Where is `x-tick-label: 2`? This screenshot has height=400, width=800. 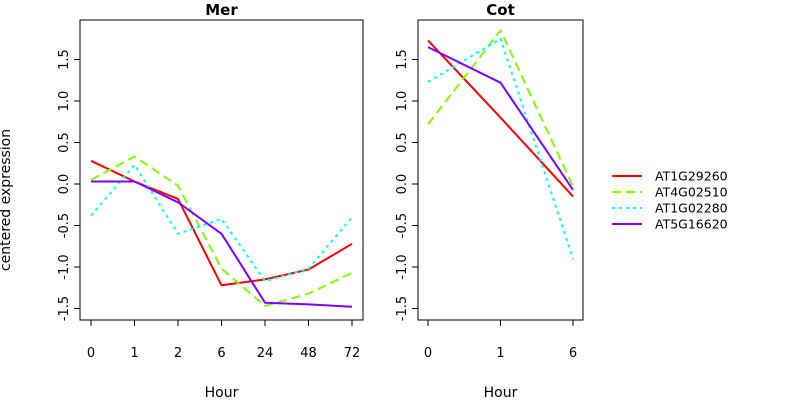 x-tick-label: 2 is located at coordinates (178, 353).